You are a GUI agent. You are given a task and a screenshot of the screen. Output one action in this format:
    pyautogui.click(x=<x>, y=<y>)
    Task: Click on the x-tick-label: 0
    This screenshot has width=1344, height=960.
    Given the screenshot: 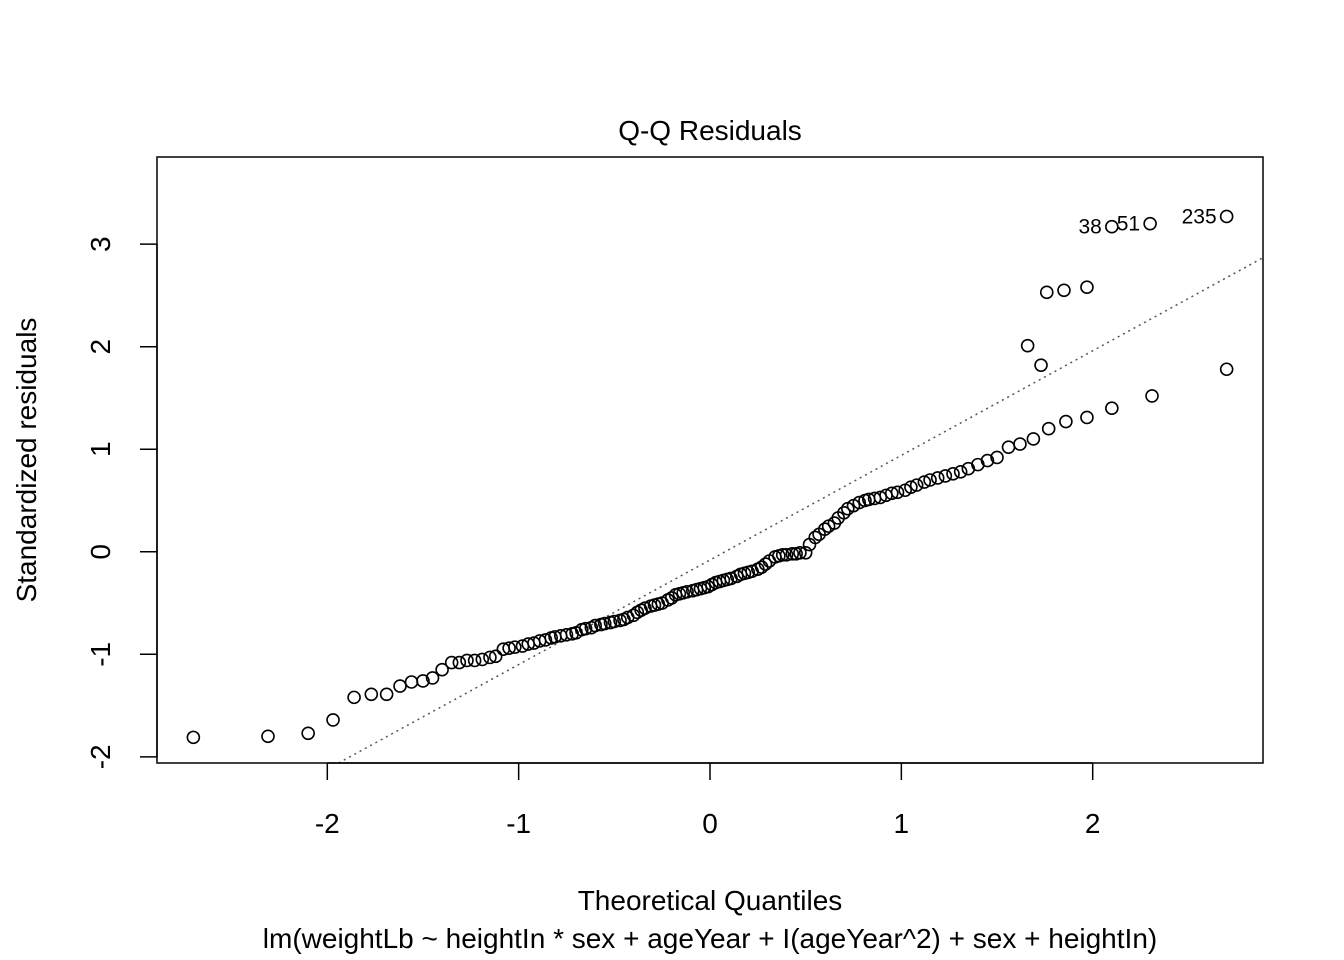 What is the action you would take?
    pyautogui.click(x=710, y=823)
    